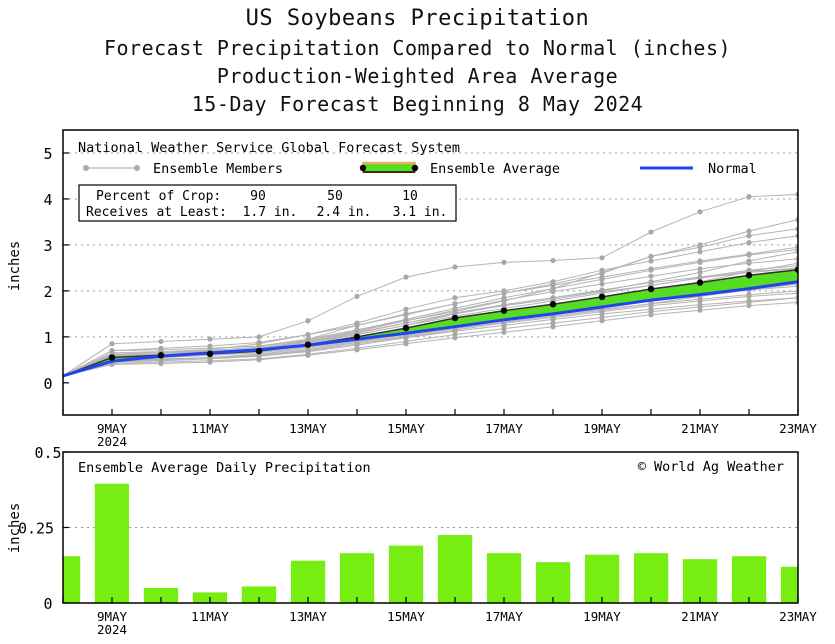  What do you see at coordinates (47, 338) in the screenshot?
I see `top-y-tick-label: 1` at bounding box center [47, 338].